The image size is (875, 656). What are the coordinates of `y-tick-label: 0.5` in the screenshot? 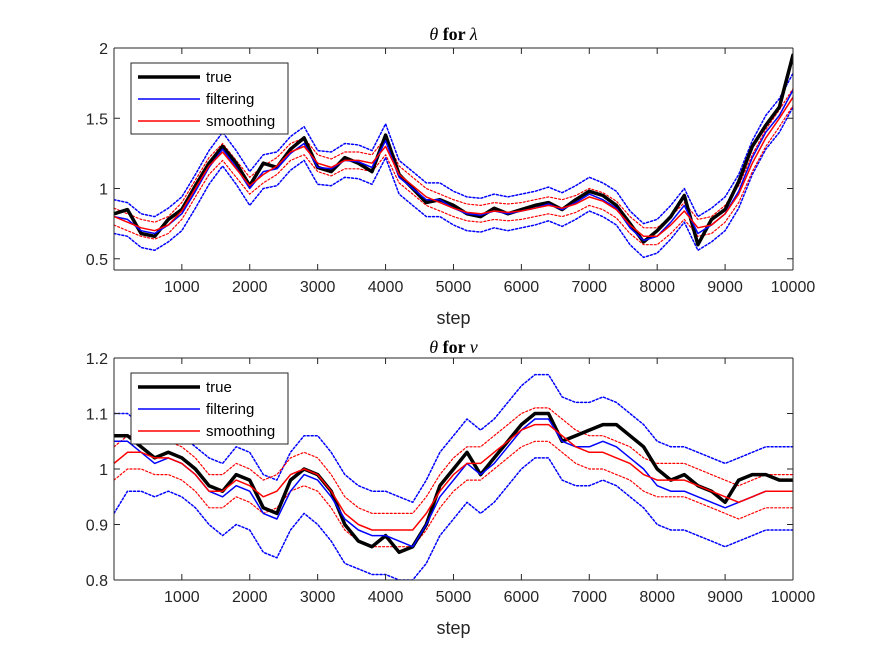 It's located at (97, 260).